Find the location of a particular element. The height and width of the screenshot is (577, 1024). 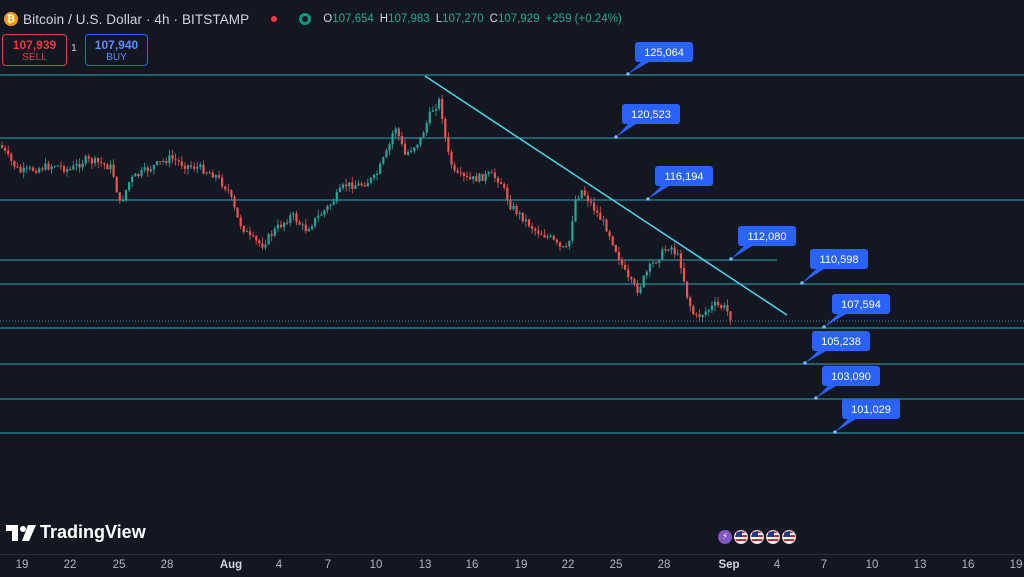

data-status-icon is located at coordinates (305, 19).